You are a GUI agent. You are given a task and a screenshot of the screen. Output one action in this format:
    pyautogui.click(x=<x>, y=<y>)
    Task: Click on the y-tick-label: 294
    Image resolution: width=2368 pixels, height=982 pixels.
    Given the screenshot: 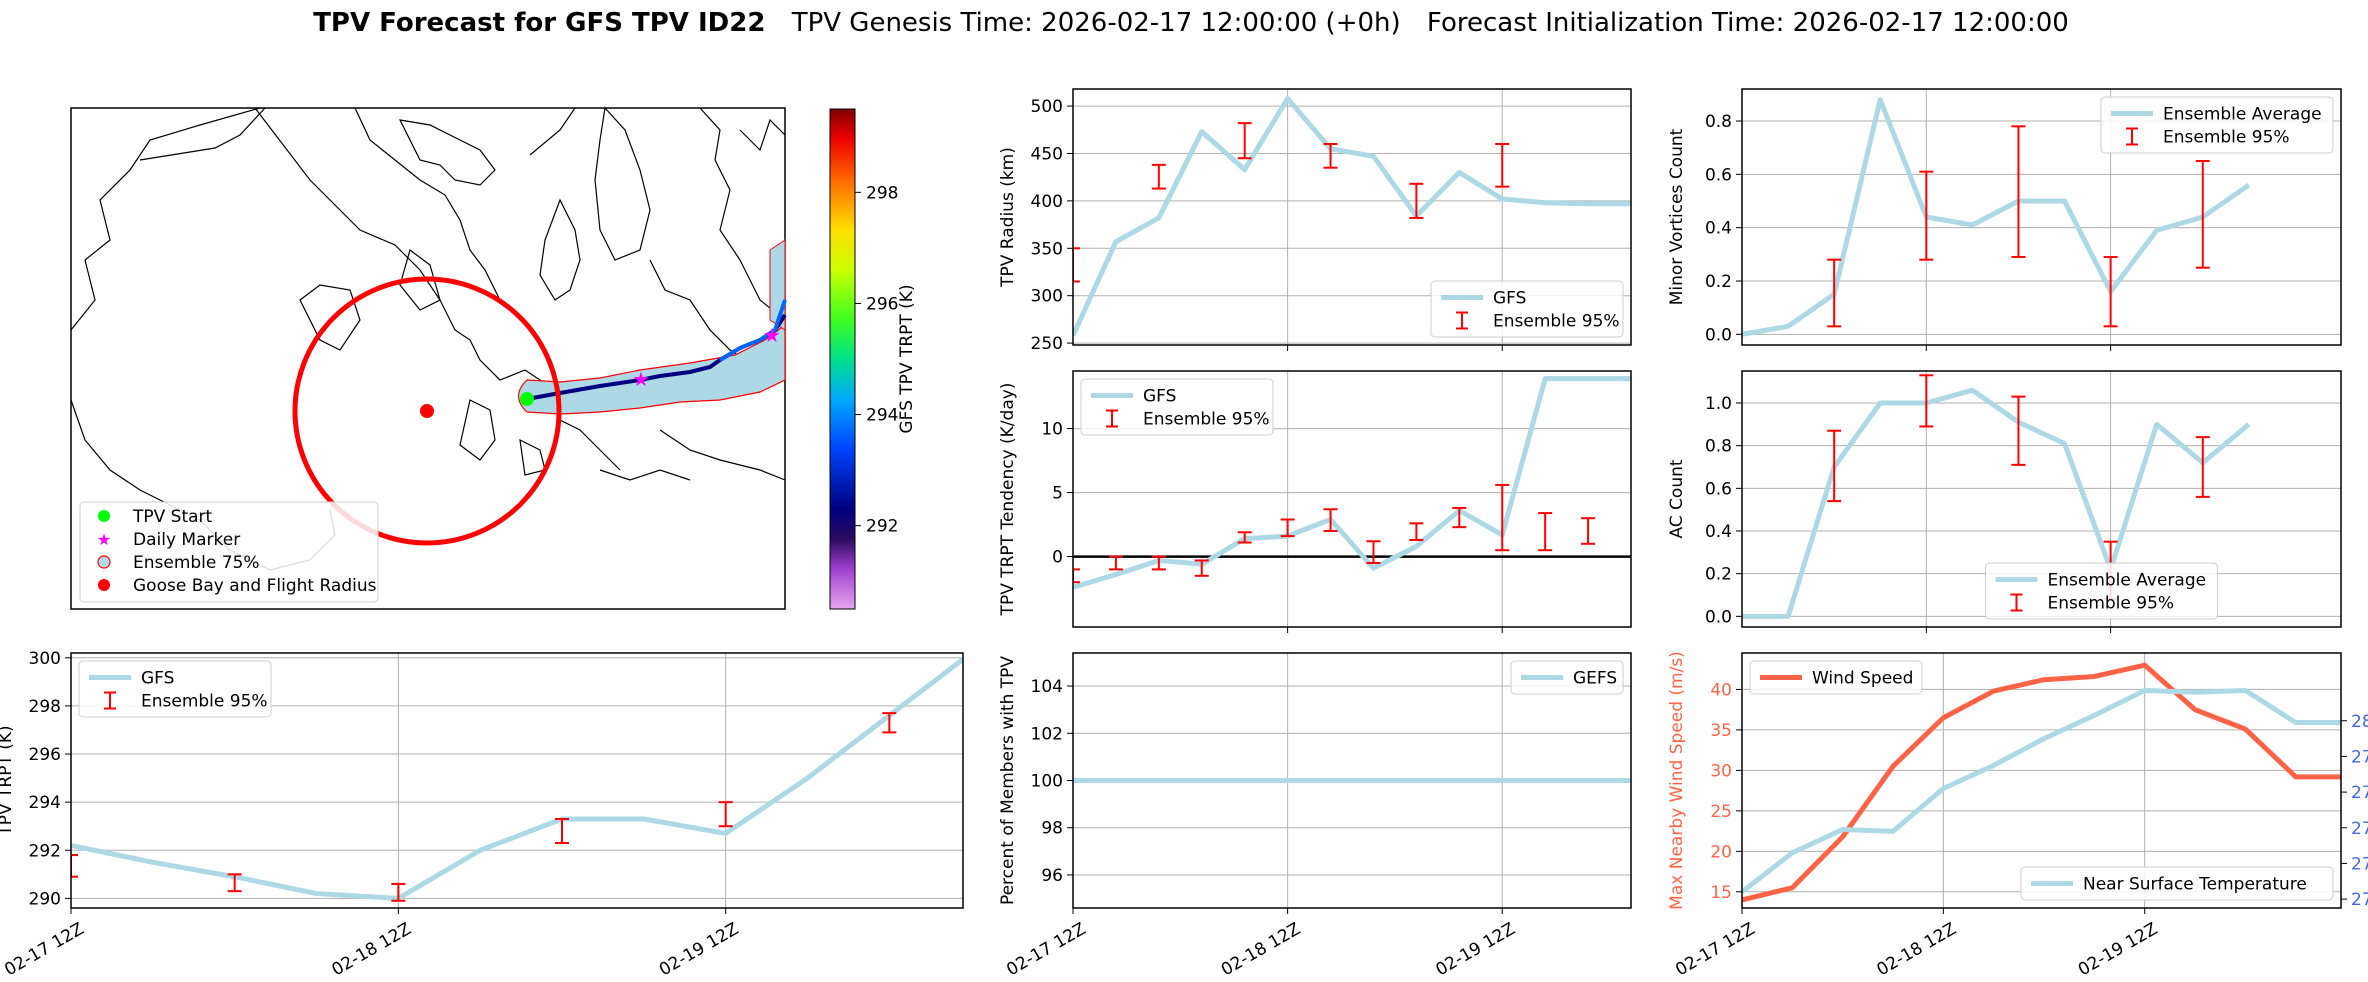 What is the action you would take?
    pyautogui.click(x=45, y=803)
    